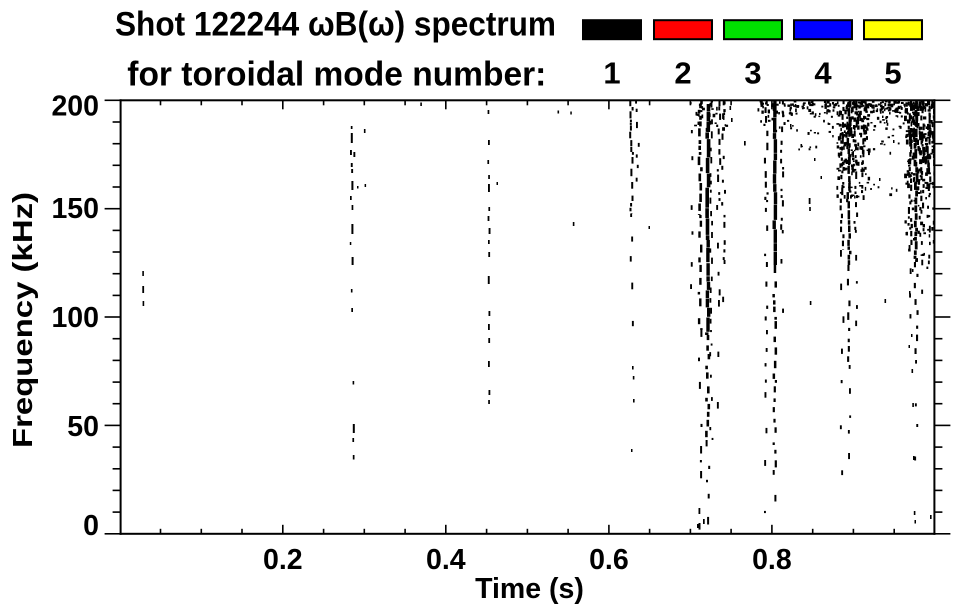 The height and width of the screenshot is (615, 963). Describe the element at coordinates (609, 560) in the screenshot. I see `svg-text: 0.6` at that location.